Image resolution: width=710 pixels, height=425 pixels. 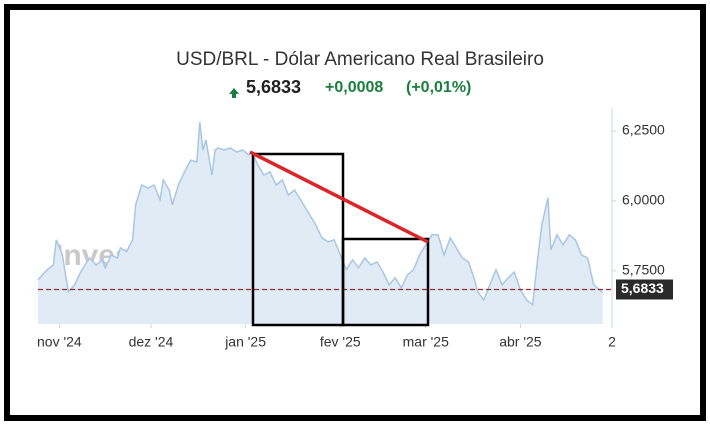 What do you see at coordinates (59, 342) in the screenshot?
I see `x-tick-label: nov '24` at bounding box center [59, 342].